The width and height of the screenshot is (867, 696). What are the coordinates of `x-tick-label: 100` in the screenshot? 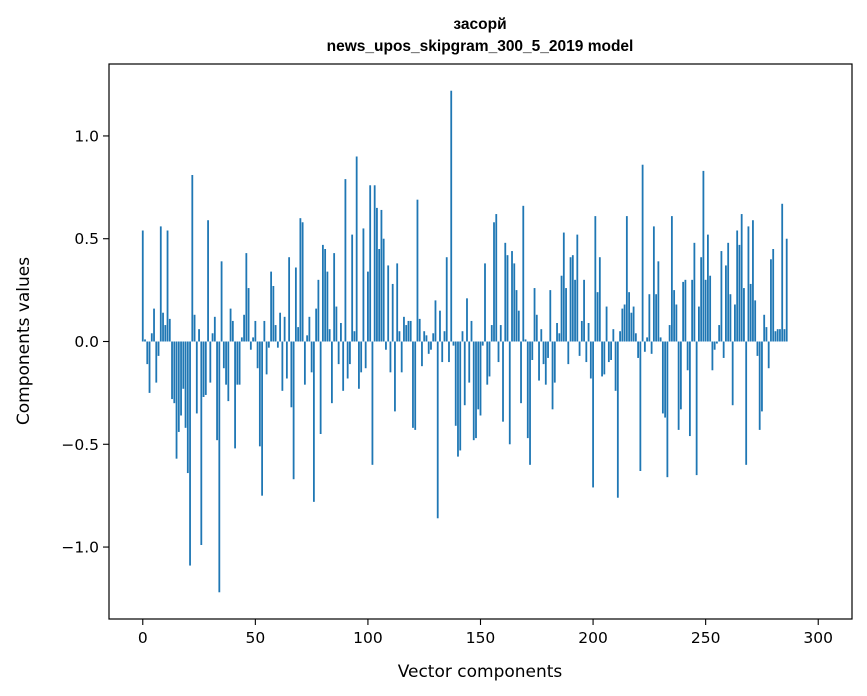 It's located at (368, 638).